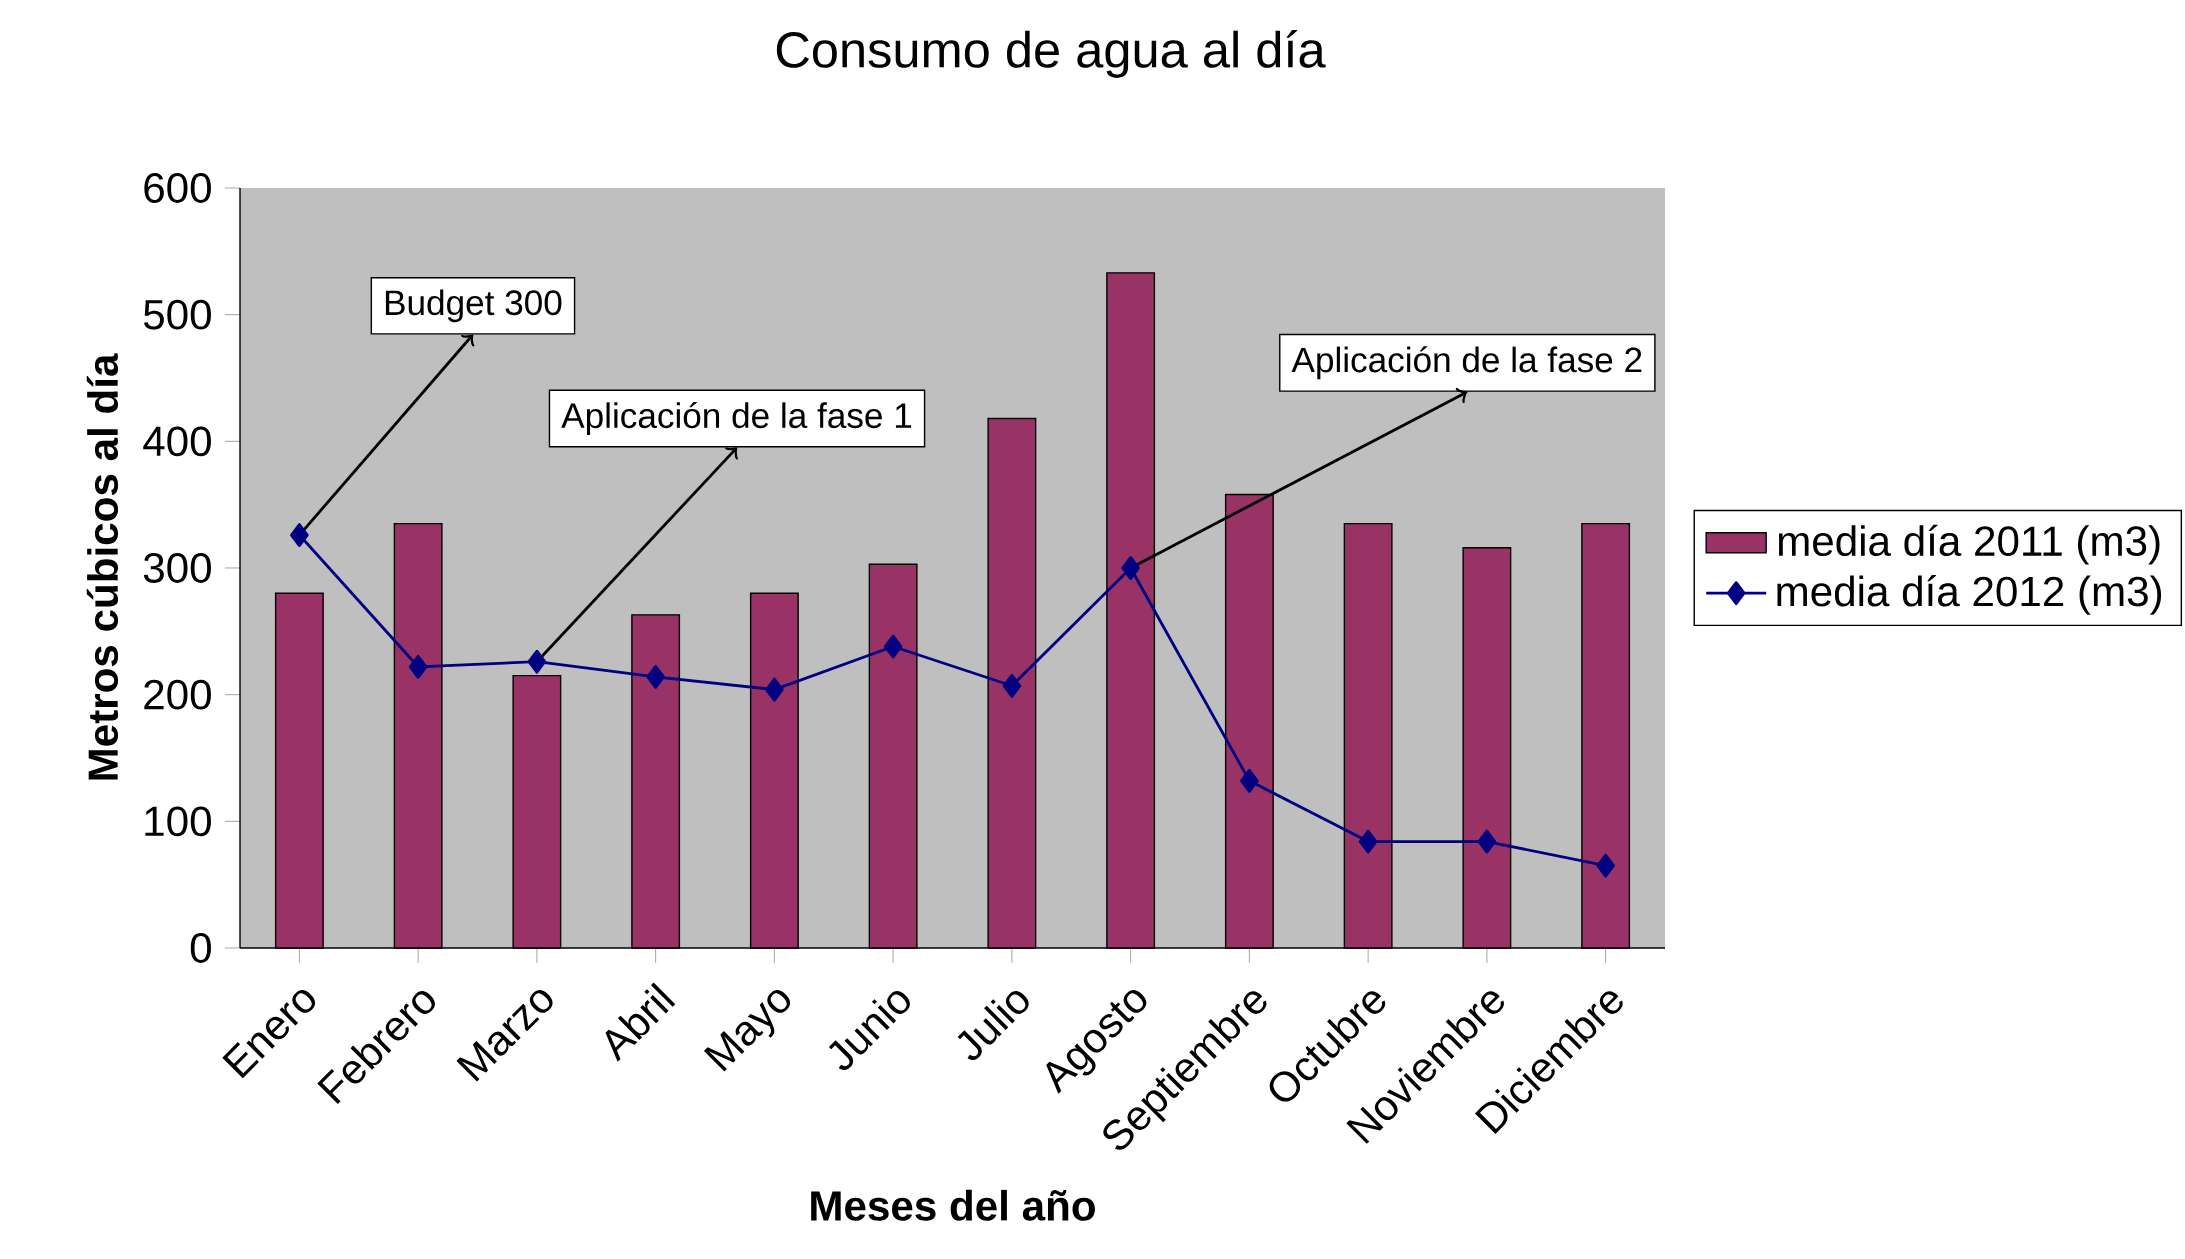  Describe the element at coordinates (1051, 54) in the screenshot. I see `chart-title: Consumo de agua al día` at that location.